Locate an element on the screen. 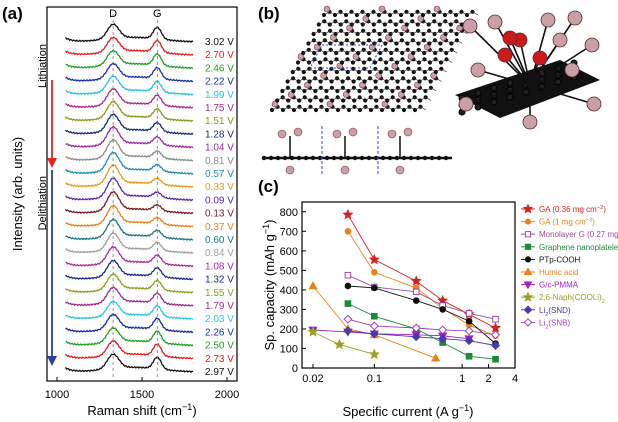  voltage-label: 2.46 V is located at coordinates (219, 68).